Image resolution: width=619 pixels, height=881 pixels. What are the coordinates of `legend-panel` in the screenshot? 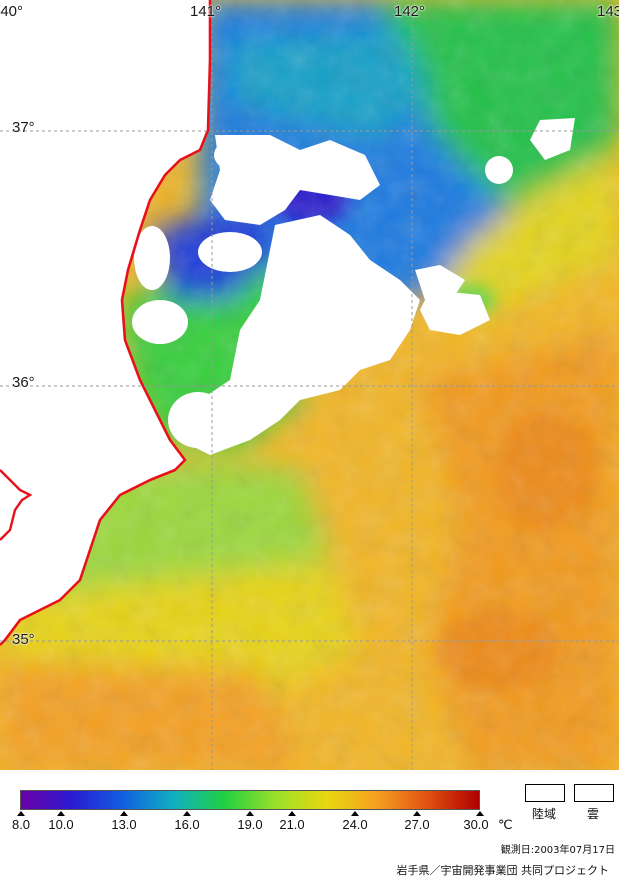 It's located at (309, 825).